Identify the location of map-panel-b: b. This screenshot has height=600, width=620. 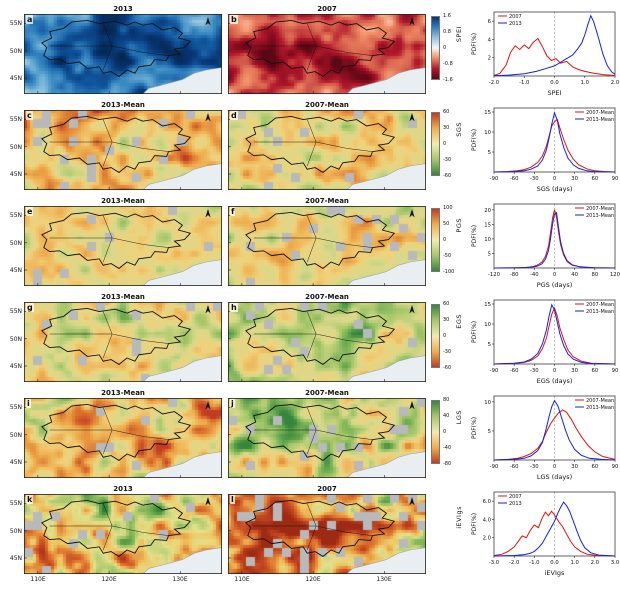
(327, 54).